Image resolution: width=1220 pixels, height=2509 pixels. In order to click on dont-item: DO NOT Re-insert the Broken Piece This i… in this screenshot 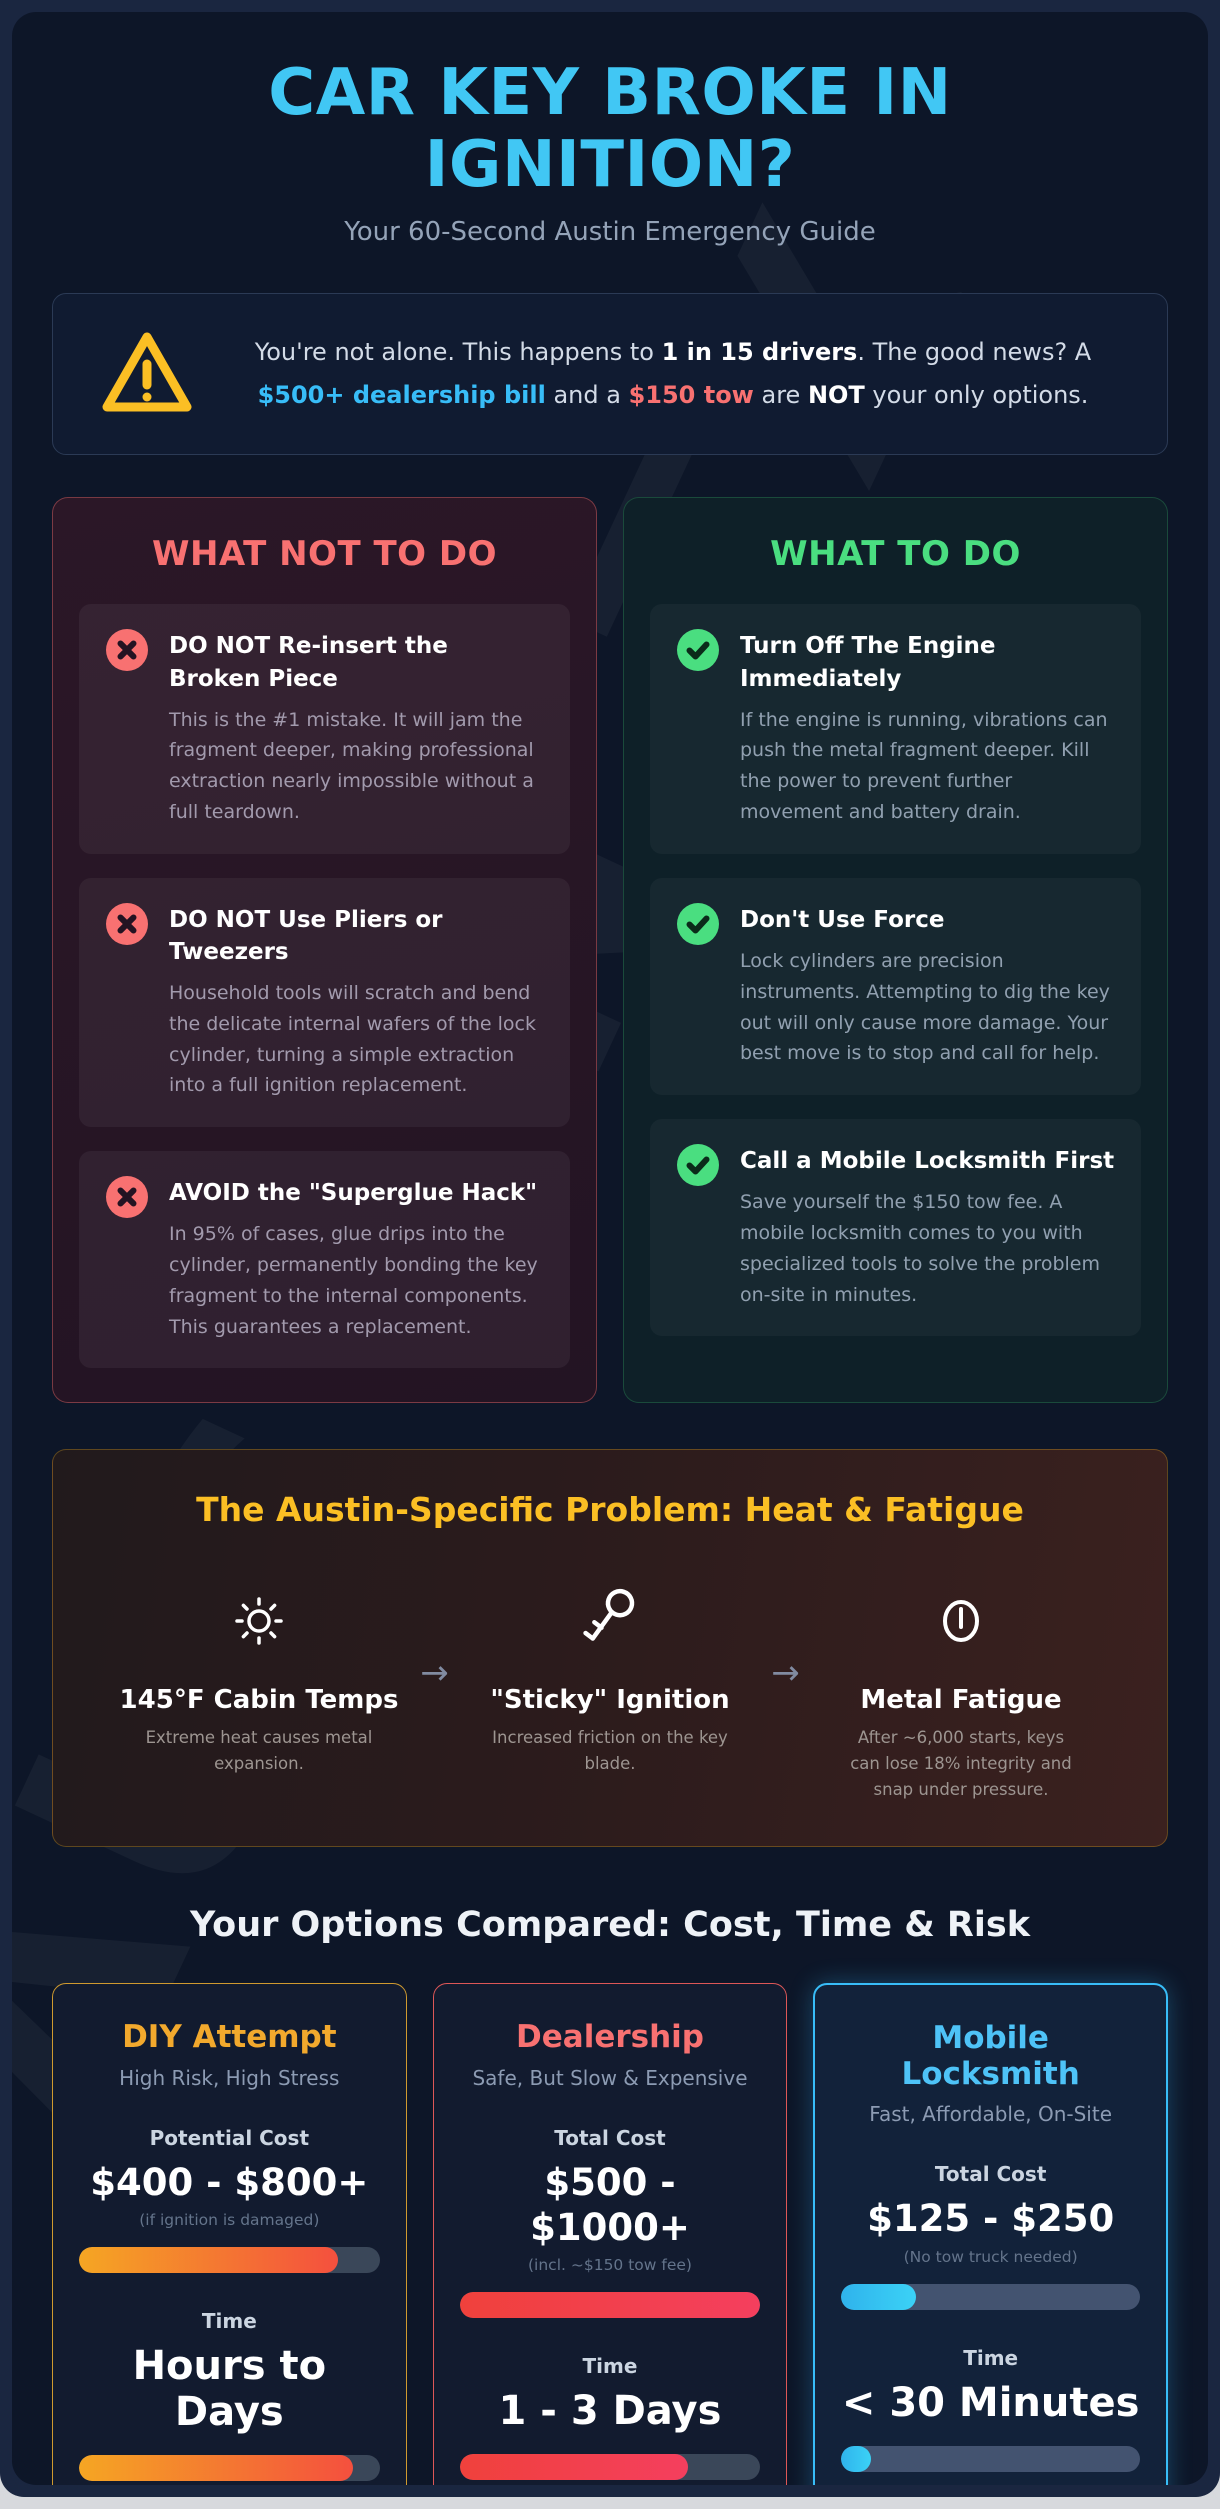, I will do `click(324, 729)`.